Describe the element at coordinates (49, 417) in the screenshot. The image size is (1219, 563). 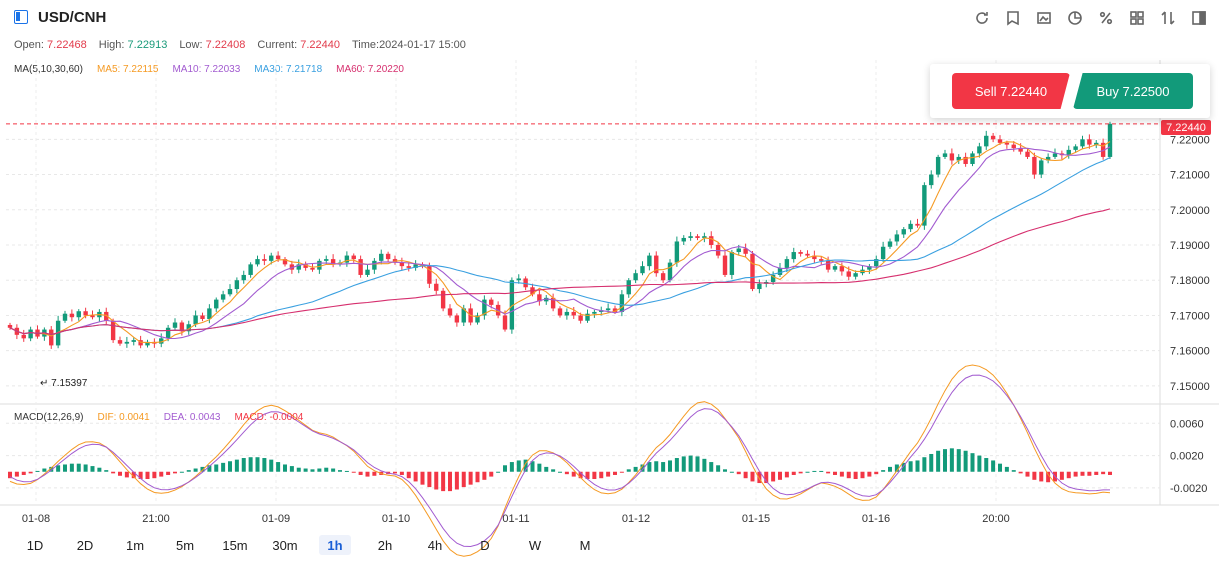
I see `macd-legend-name: MACD(12,26,9)` at that location.